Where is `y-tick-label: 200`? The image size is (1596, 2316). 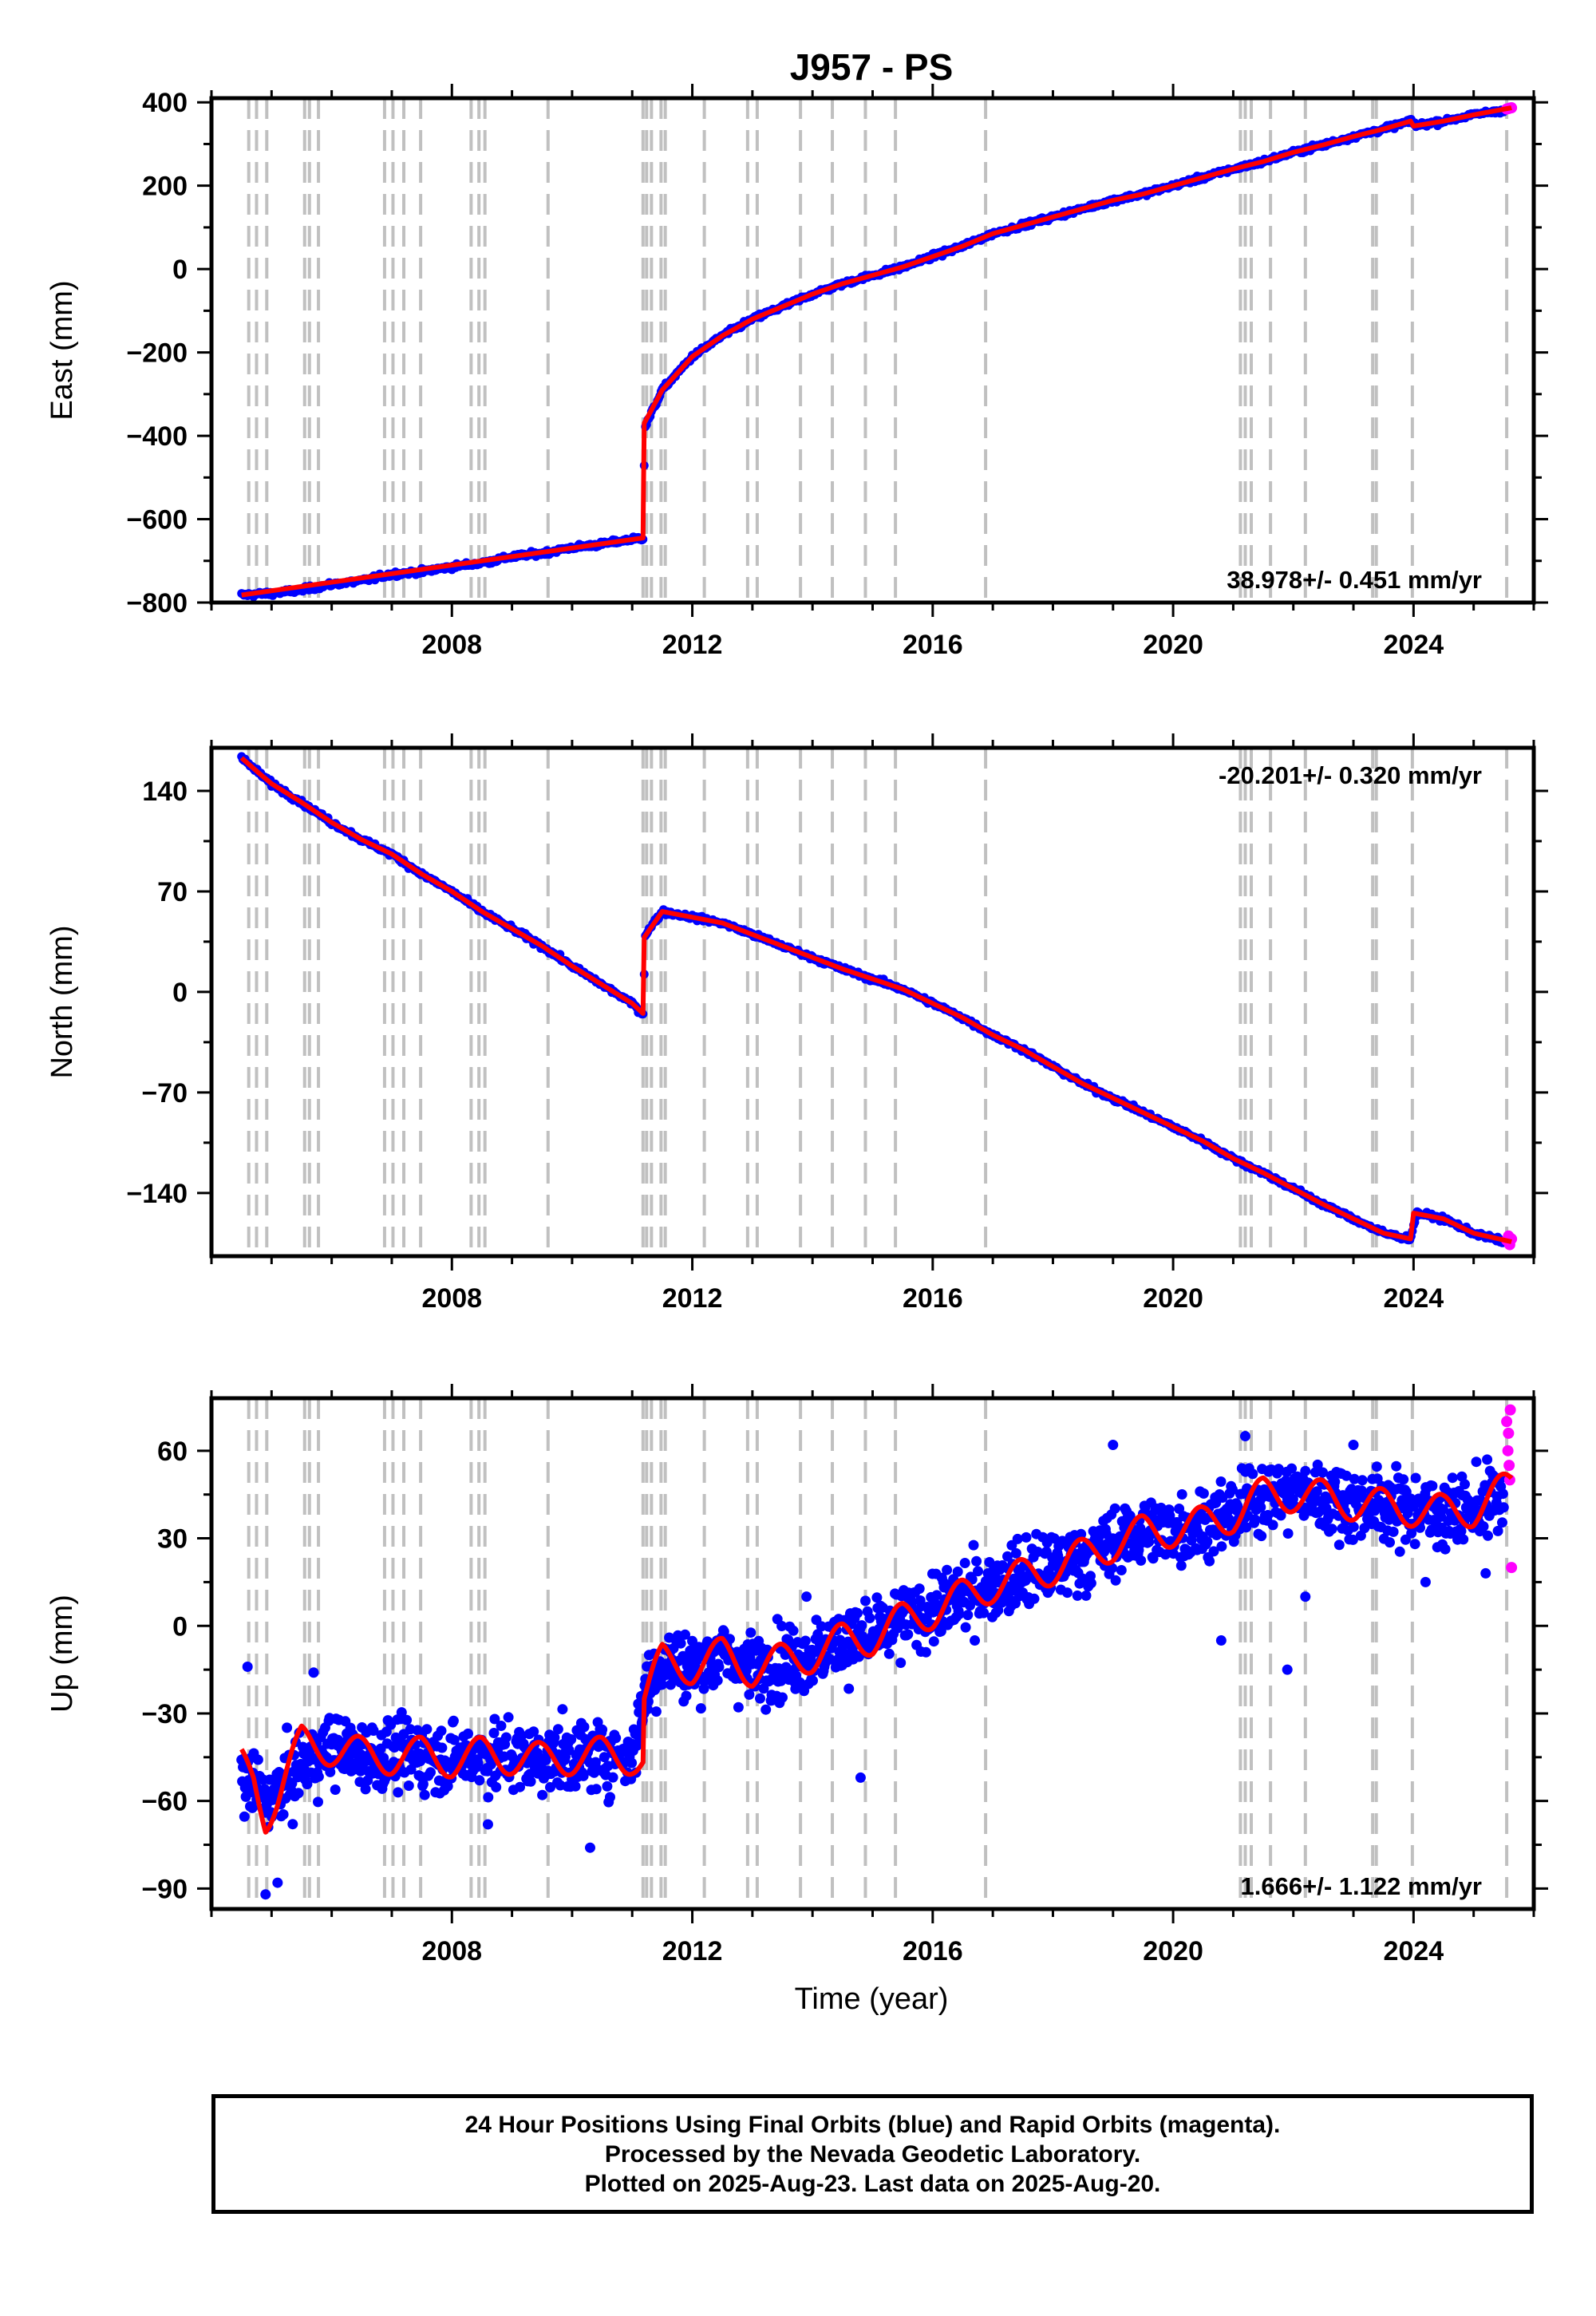 y-tick-label: 200 is located at coordinates (165, 187).